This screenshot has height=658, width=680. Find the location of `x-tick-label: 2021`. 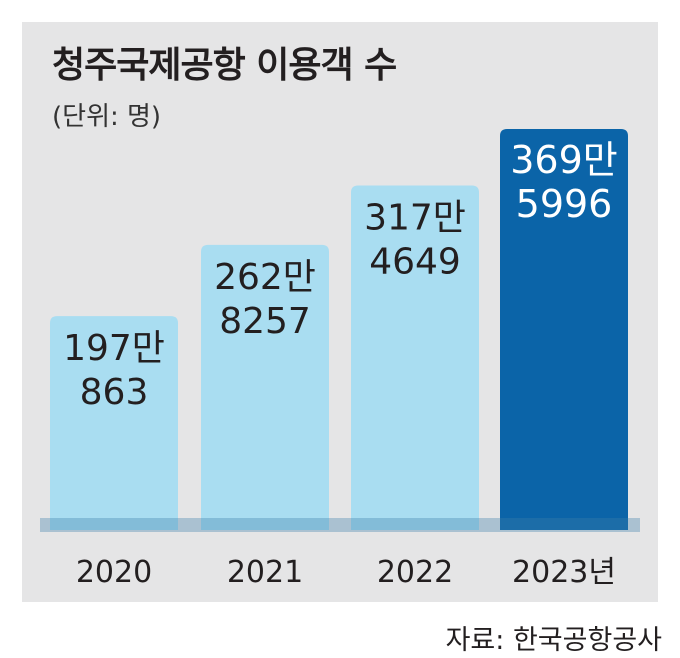

x-tick-label: 2021 is located at coordinates (265, 572).